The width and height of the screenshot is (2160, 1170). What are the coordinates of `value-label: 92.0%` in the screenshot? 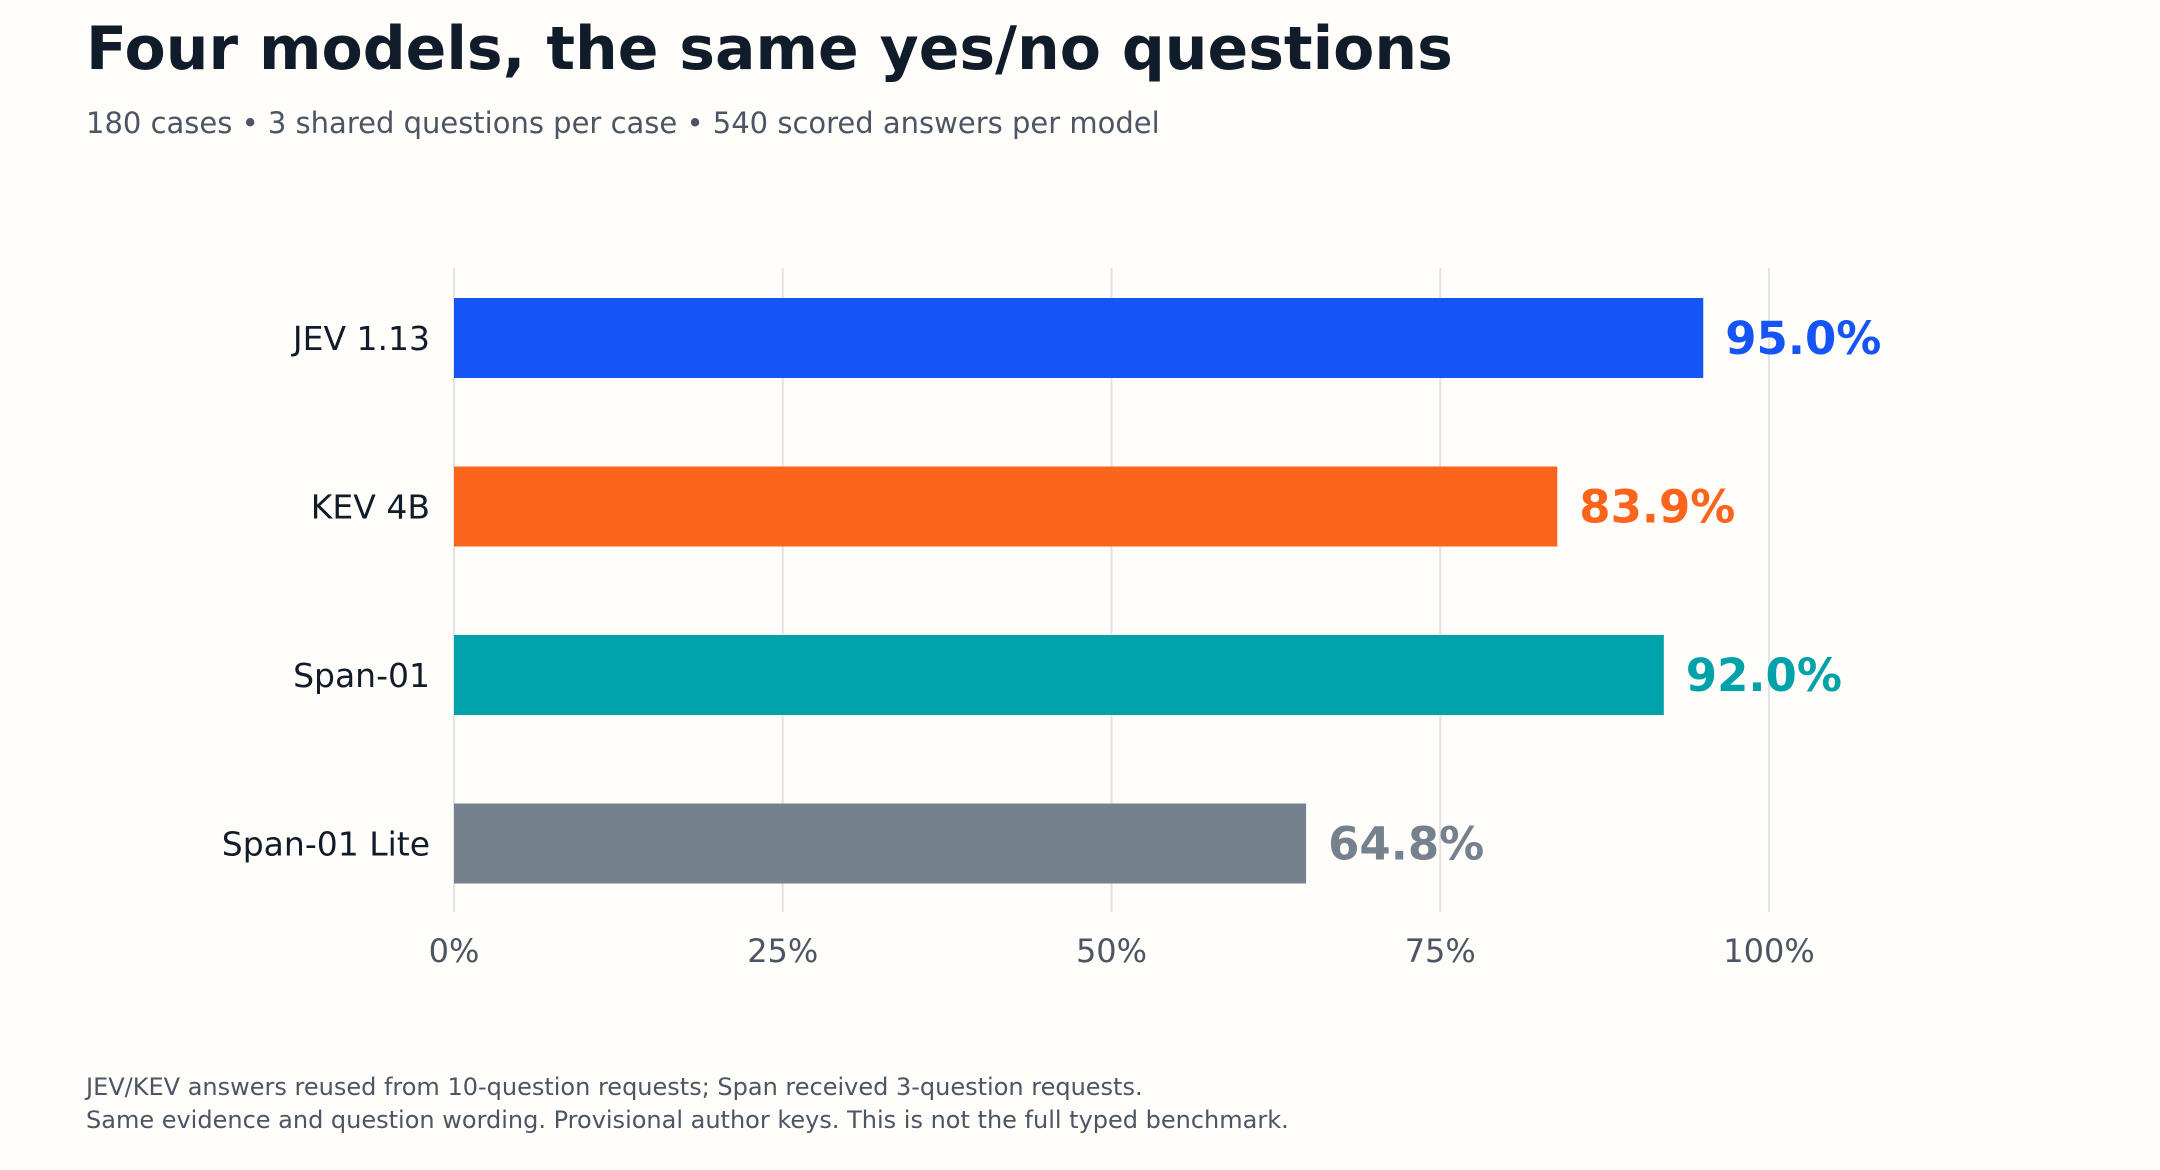 It's located at (1764, 675).